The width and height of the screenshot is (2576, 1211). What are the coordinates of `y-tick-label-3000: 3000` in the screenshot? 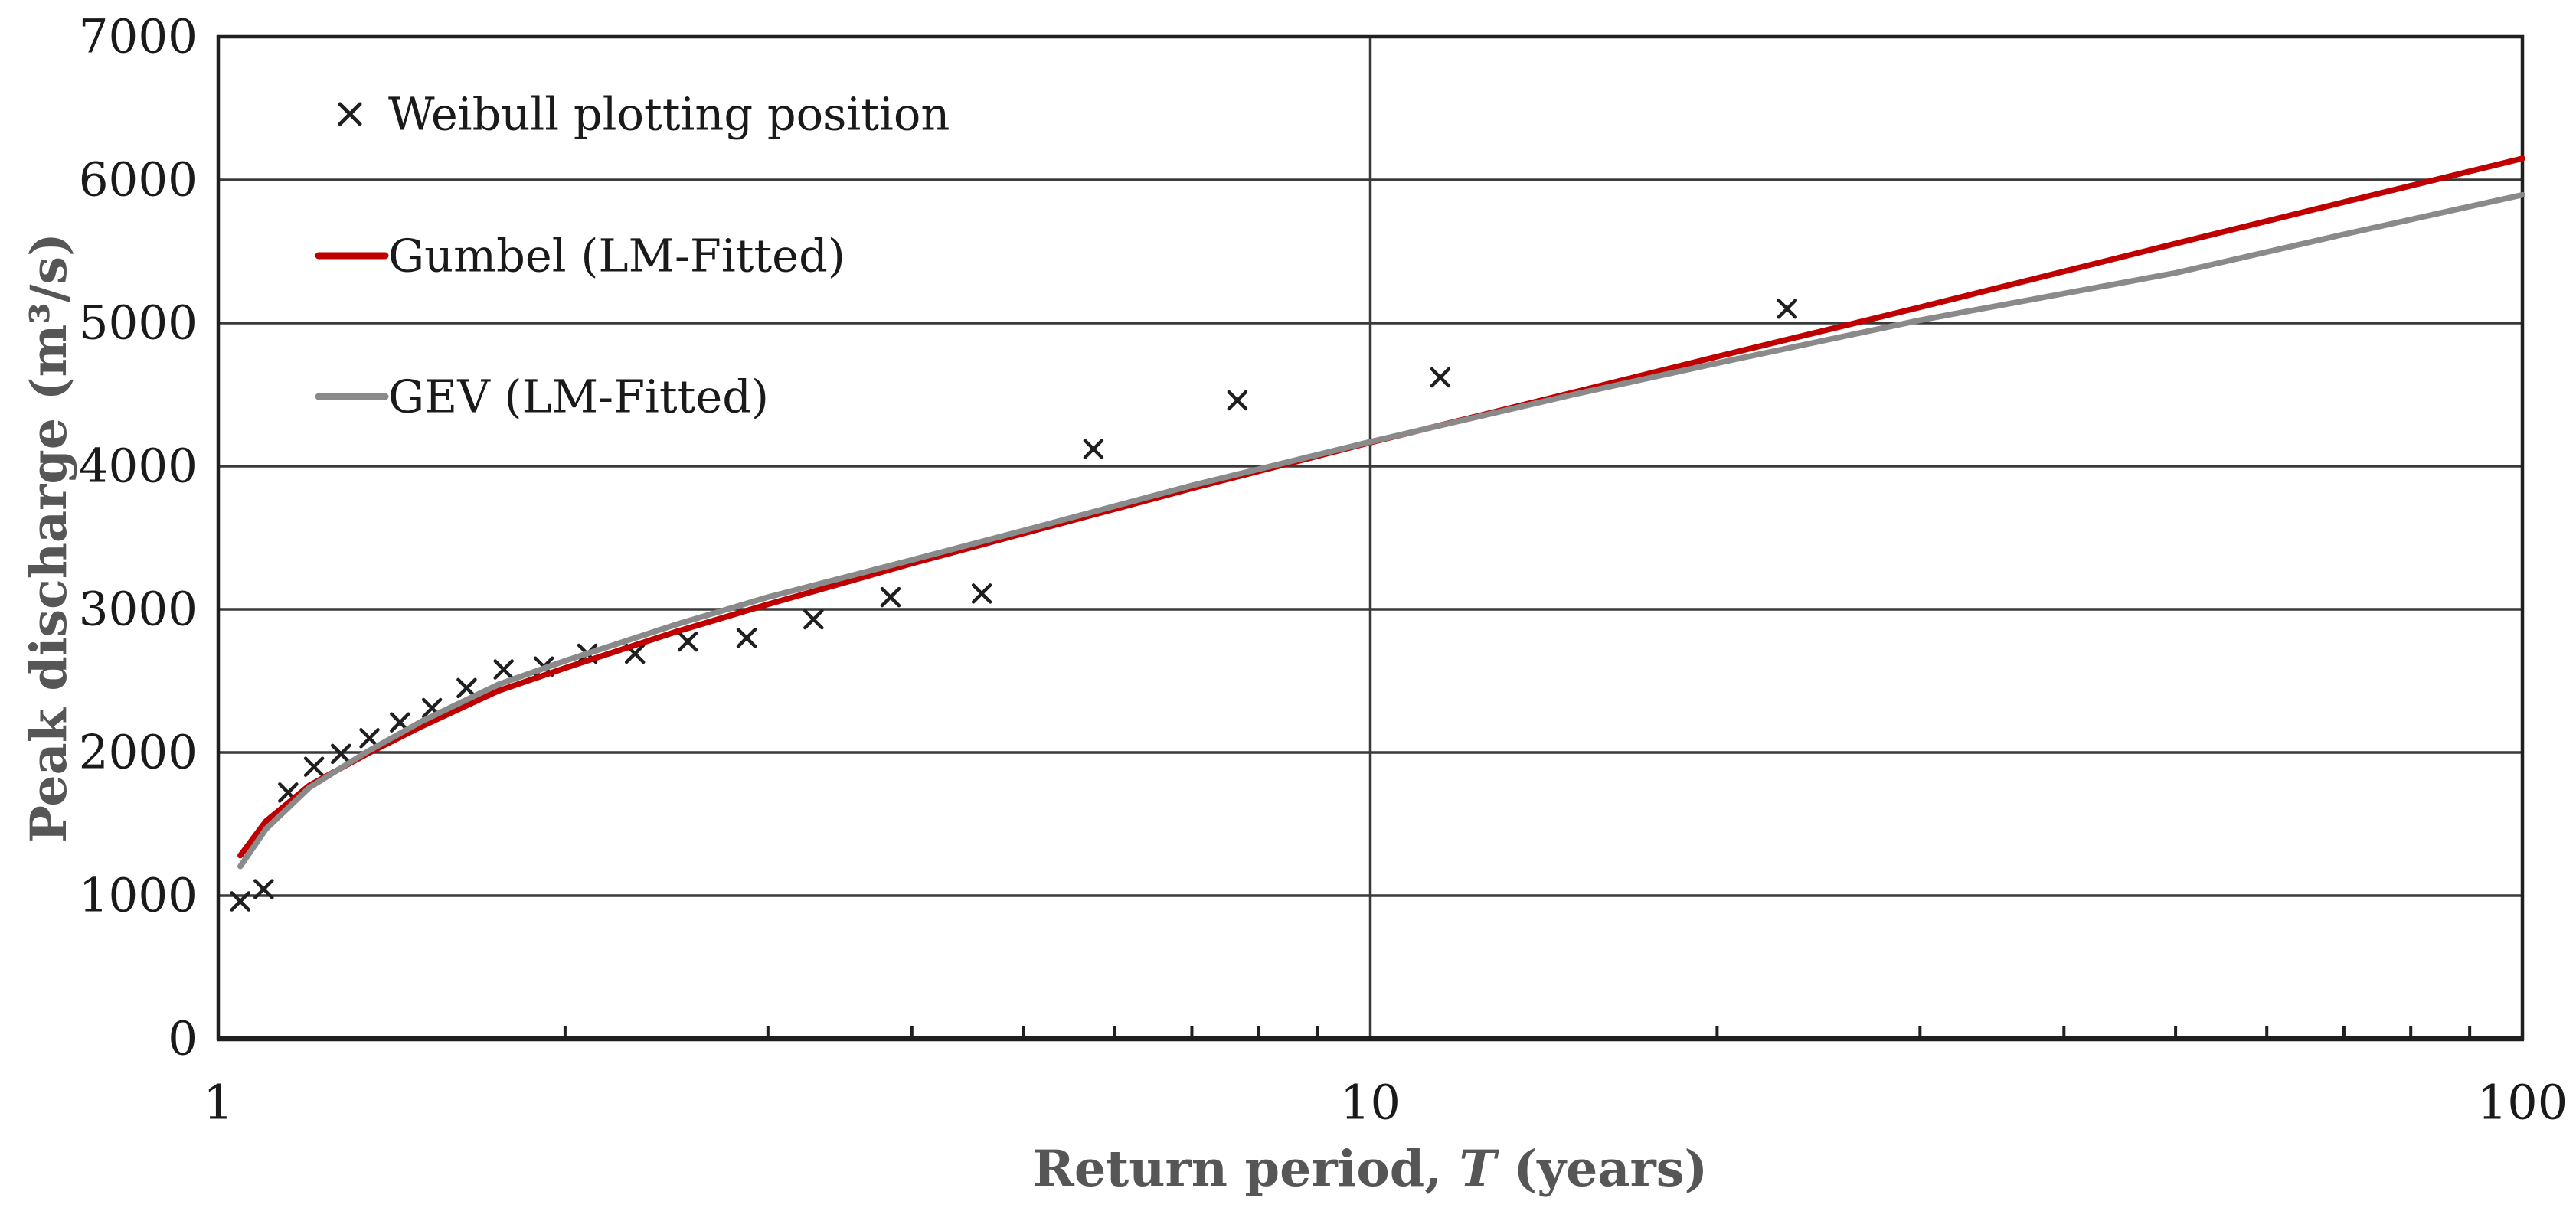 It's located at (138, 610).